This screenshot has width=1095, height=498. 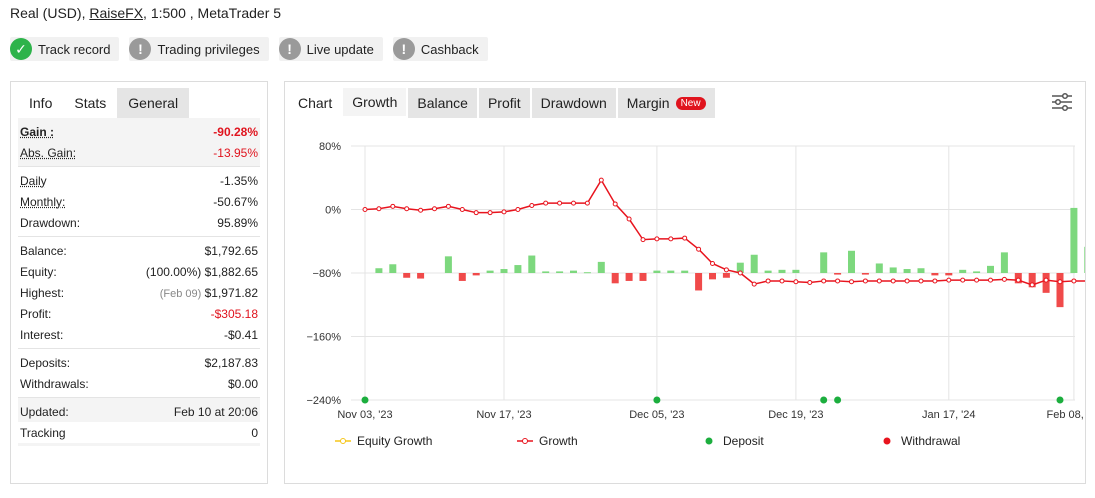 What do you see at coordinates (343, 441) in the screenshot?
I see `legend-equity-growth-marker` at bounding box center [343, 441].